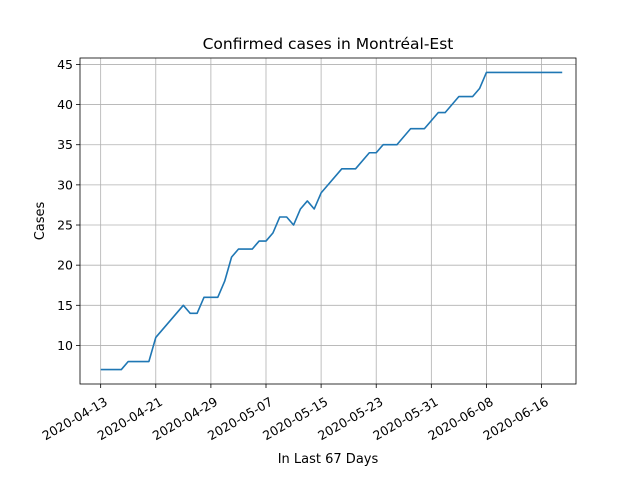  What do you see at coordinates (65, 144) in the screenshot?
I see `y-tick-label: 35` at bounding box center [65, 144].